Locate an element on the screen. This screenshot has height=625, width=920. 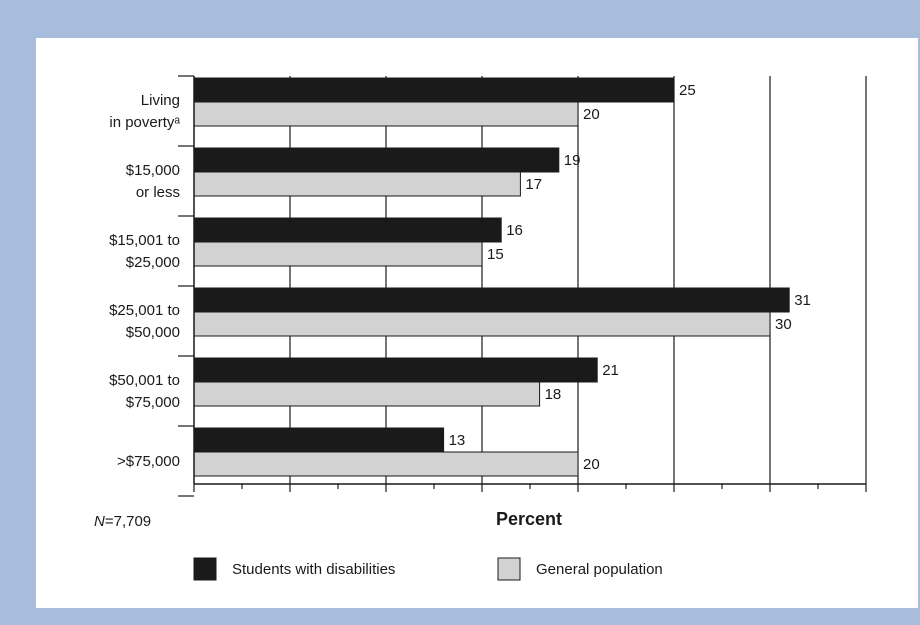
value-label-general-0: 20 is located at coordinates (591, 114).